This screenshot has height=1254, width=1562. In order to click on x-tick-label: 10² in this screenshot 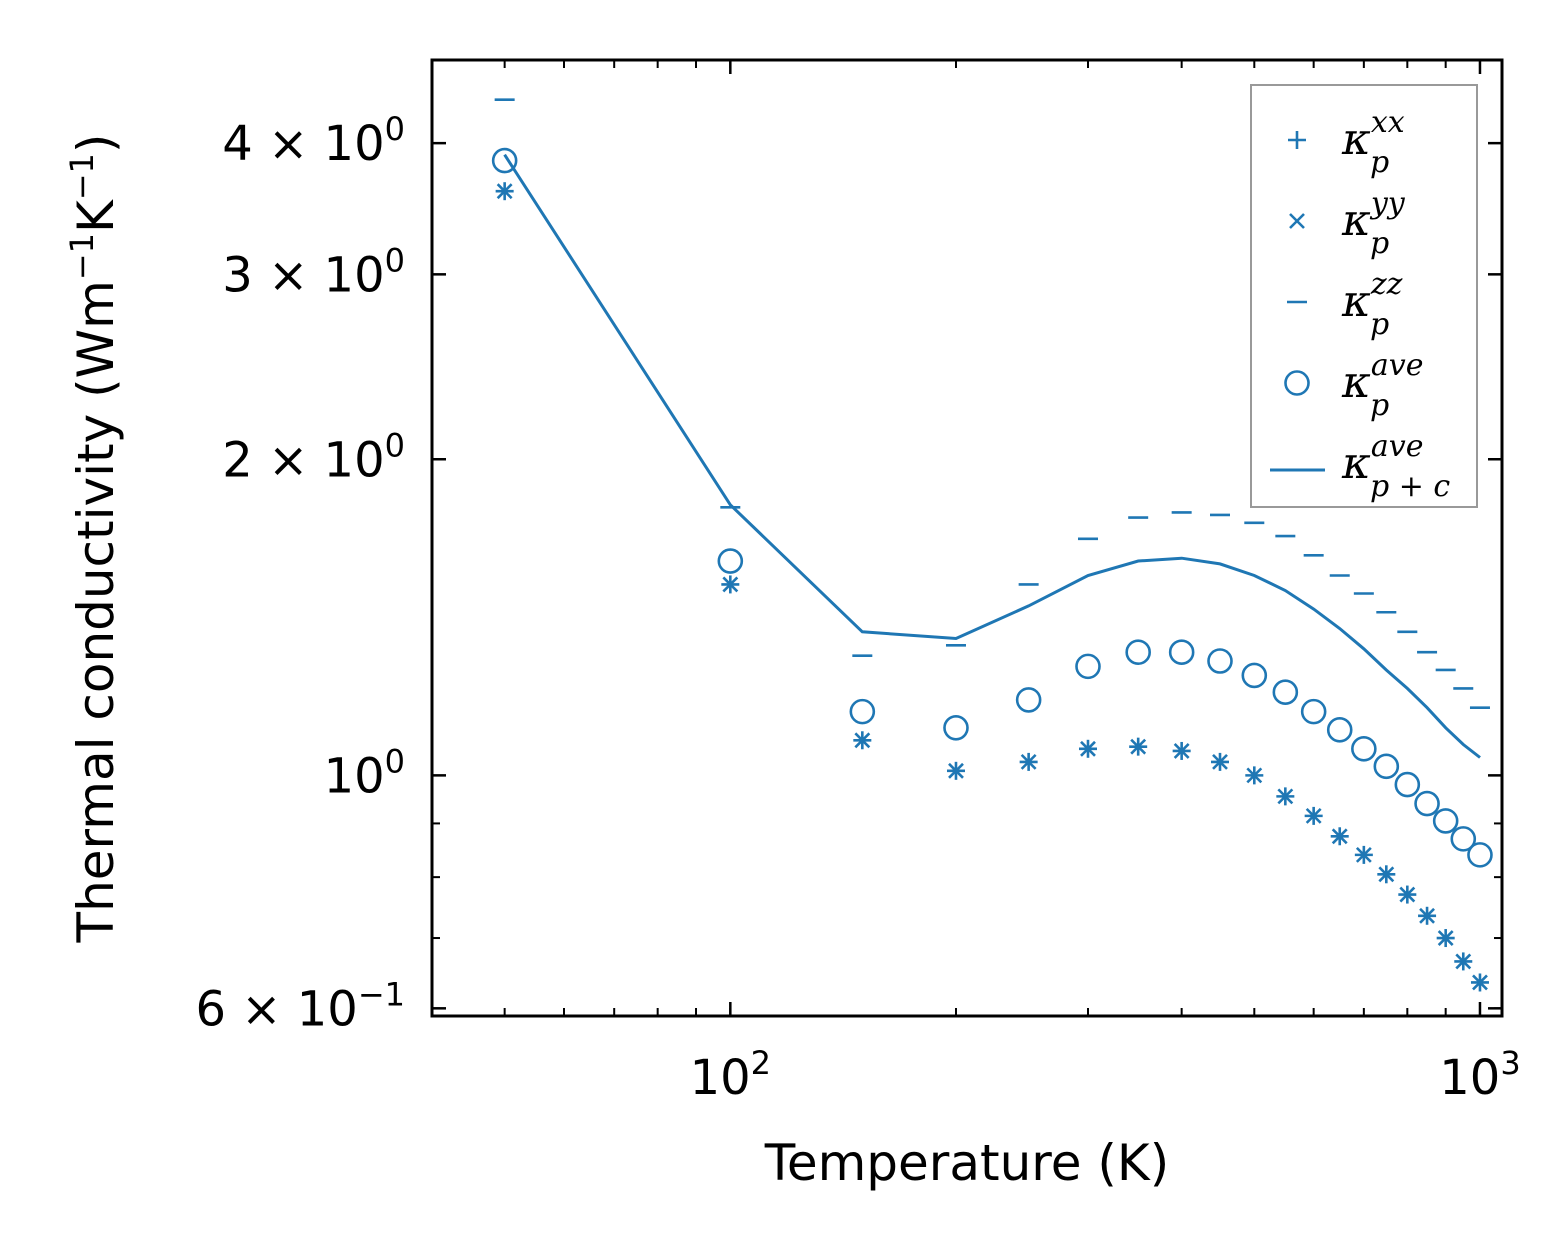, I will do `click(730, 1075)`.